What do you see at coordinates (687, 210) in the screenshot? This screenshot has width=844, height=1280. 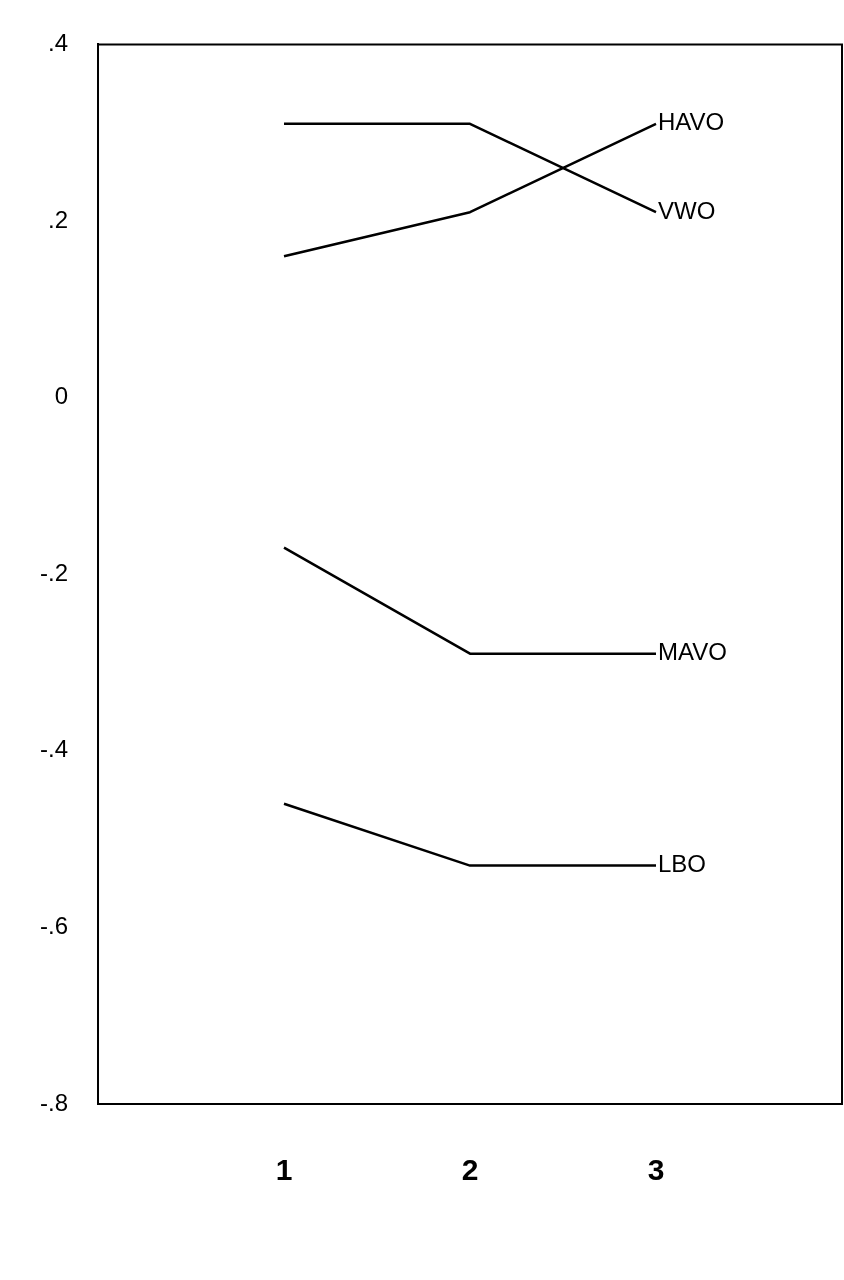 I see `series-label: VWO` at bounding box center [687, 210].